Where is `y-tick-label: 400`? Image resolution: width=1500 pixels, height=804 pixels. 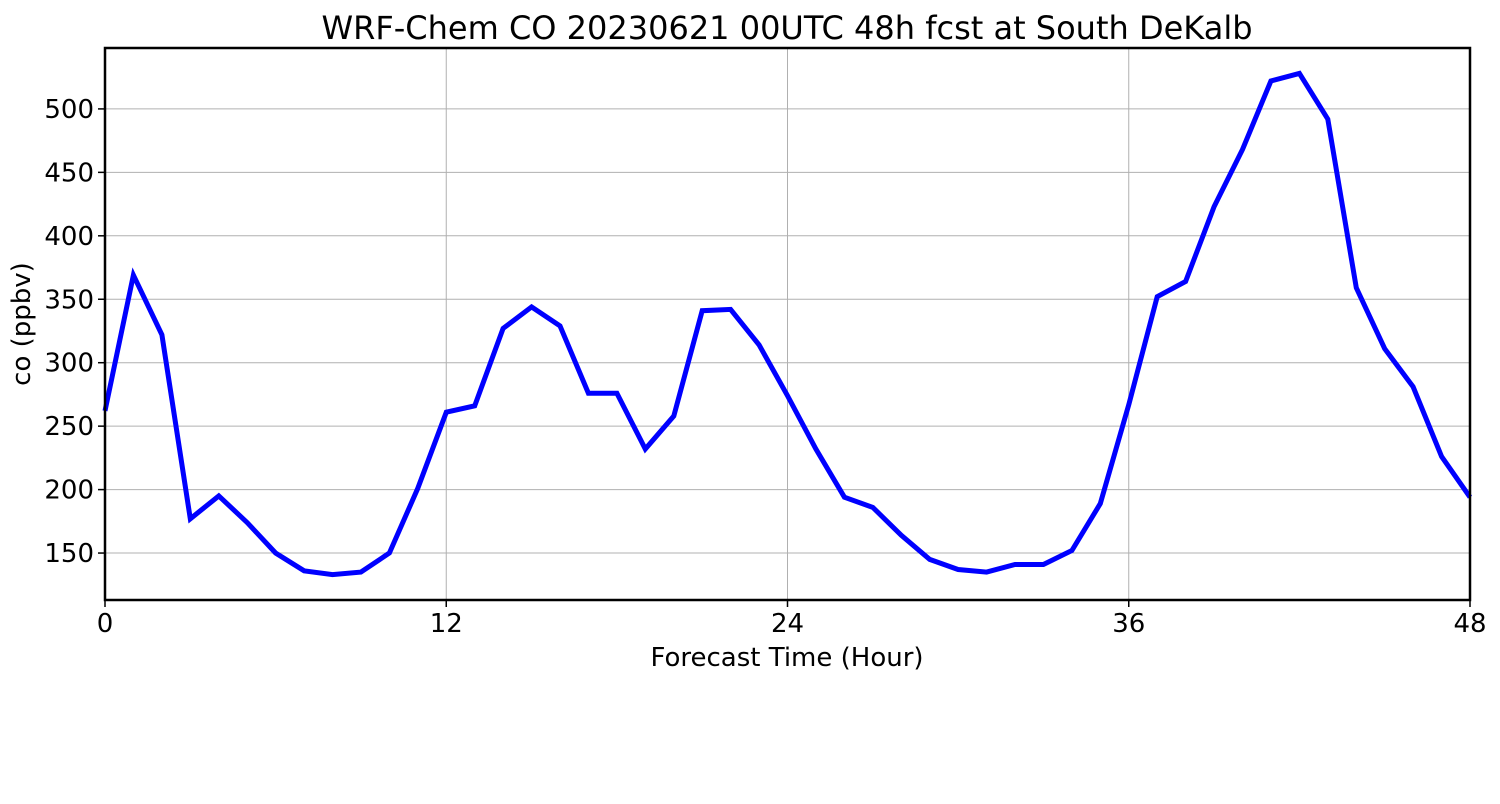
y-tick-label: 400 is located at coordinates (69, 237).